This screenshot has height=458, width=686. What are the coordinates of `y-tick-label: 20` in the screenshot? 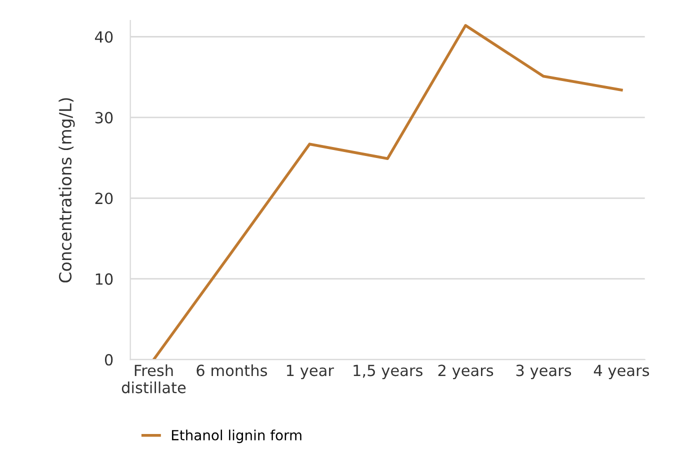 It's located at (104, 198).